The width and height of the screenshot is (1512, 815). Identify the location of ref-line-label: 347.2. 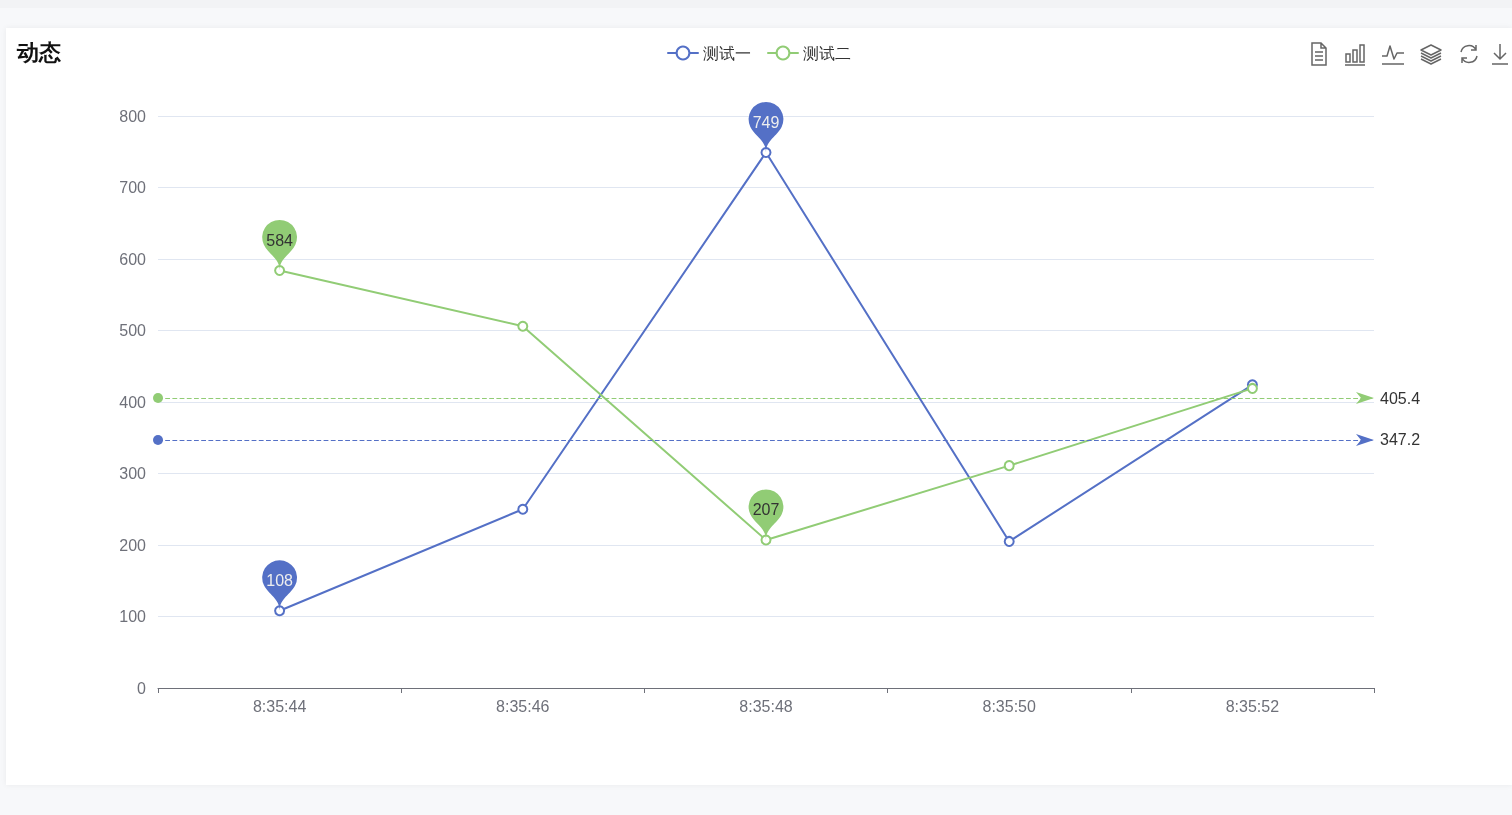
(1400, 440).